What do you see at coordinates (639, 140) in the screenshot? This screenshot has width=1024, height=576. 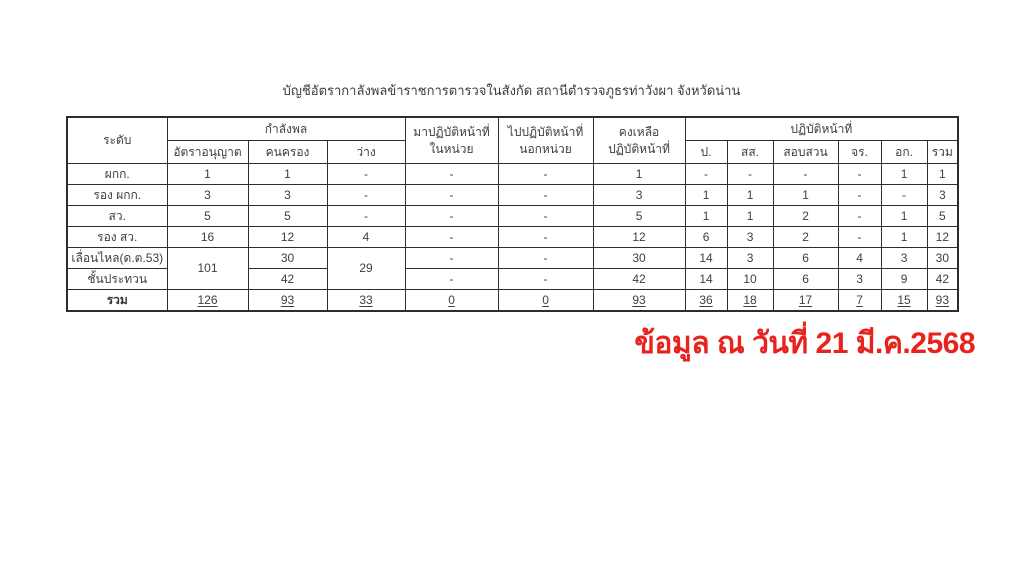 I see `col-header-remaining: คงเหลือ ปฏิบัติหน้าที่` at bounding box center [639, 140].